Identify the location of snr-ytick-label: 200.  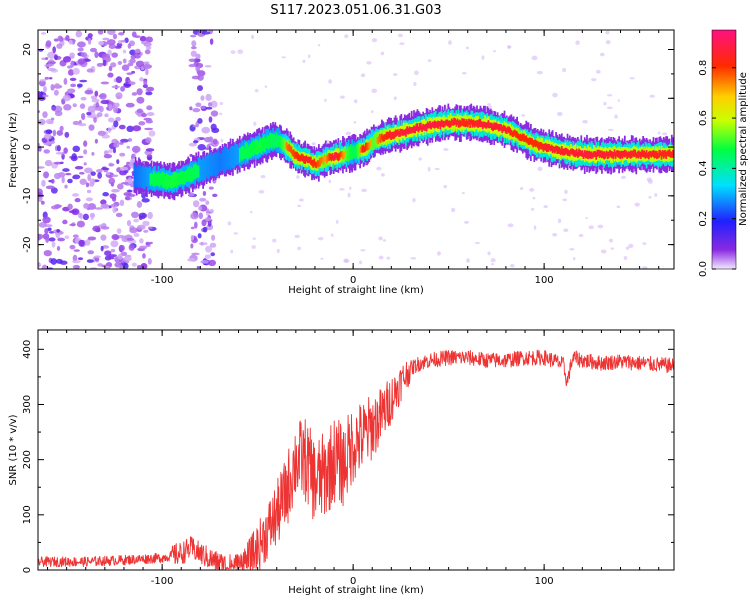
(27, 459).